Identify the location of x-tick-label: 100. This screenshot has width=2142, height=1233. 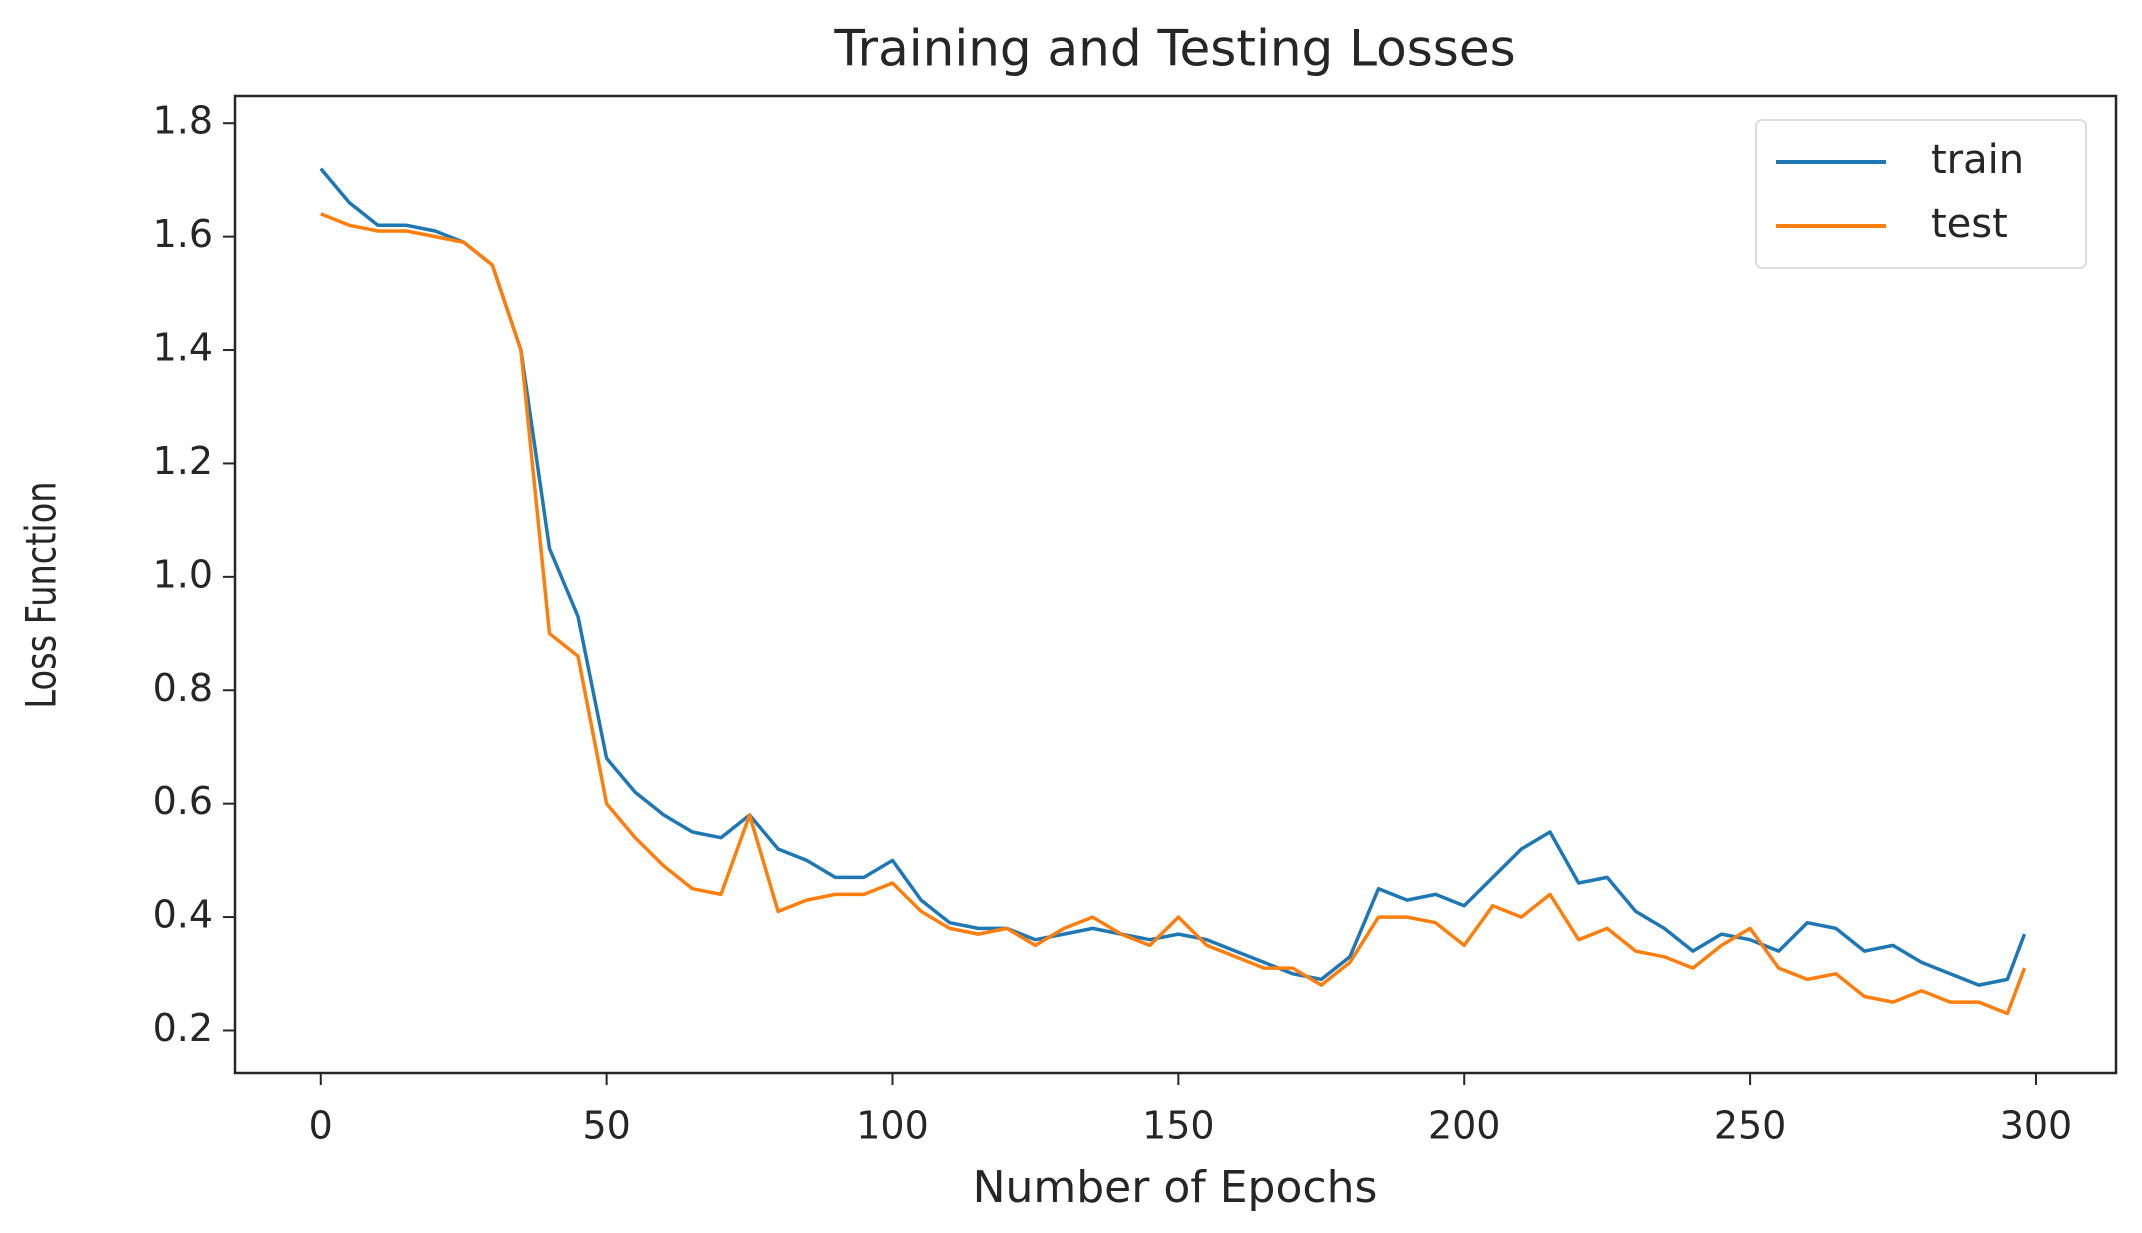
(892, 1126).